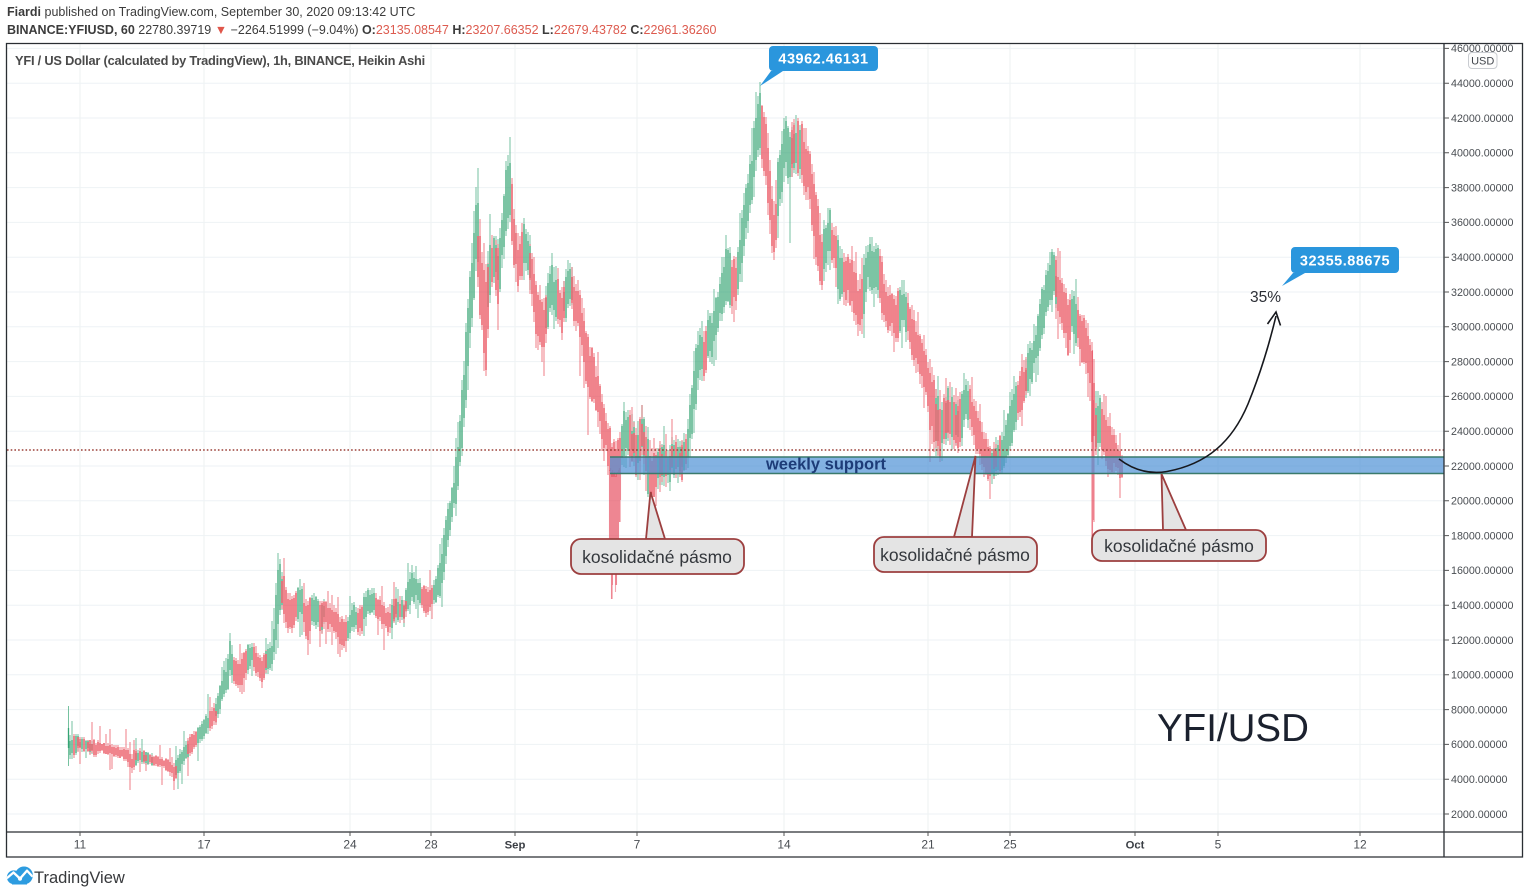 The width and height of the screenshot is (1530, 894). Describe the element at coordinates (1482, 432) in the screenshot. I see `svg-text: 24000.00000` at that location.